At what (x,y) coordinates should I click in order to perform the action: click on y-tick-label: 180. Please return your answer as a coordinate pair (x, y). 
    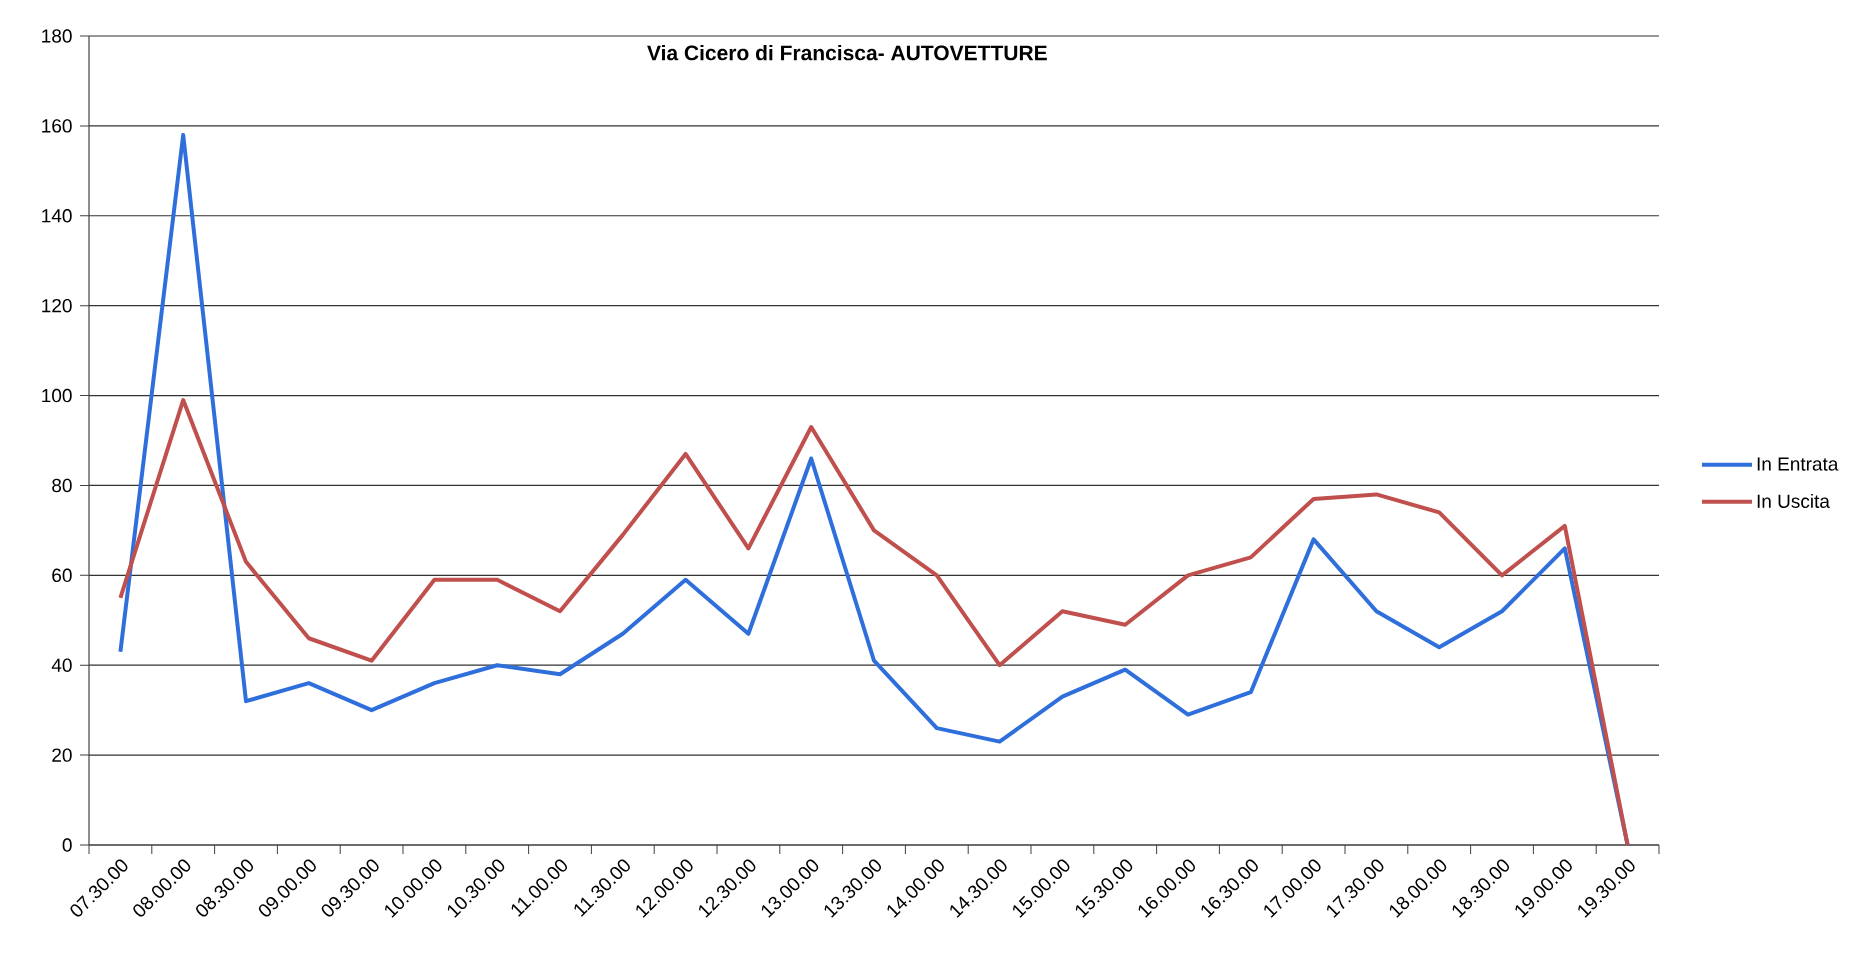
    Looking at the image, I should click on (57, 36).